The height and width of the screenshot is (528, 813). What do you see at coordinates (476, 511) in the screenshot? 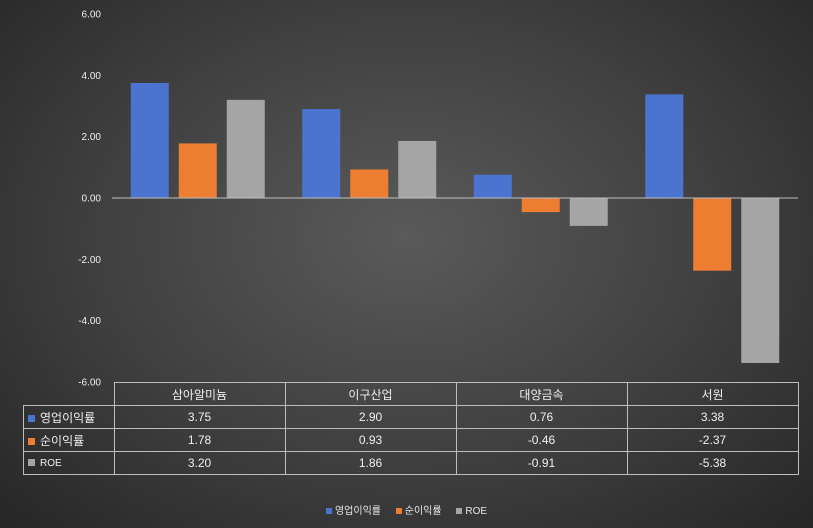
I see `legend-label: ROE` at bounding box center [476, 511].